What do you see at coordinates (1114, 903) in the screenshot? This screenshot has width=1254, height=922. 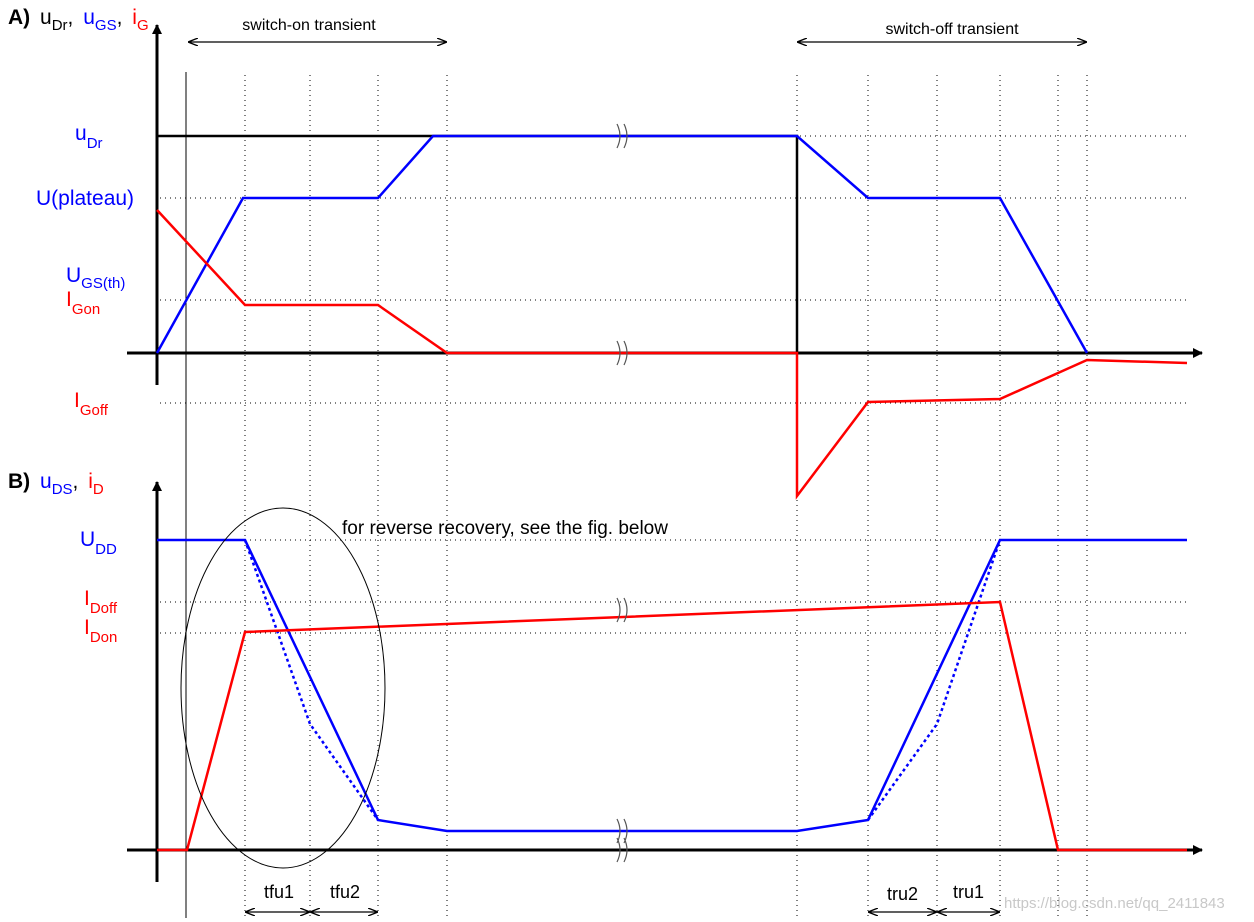 I see `watermark: https://blog.csdn.net/qq_2411843` at bounding box center [1114, 903].